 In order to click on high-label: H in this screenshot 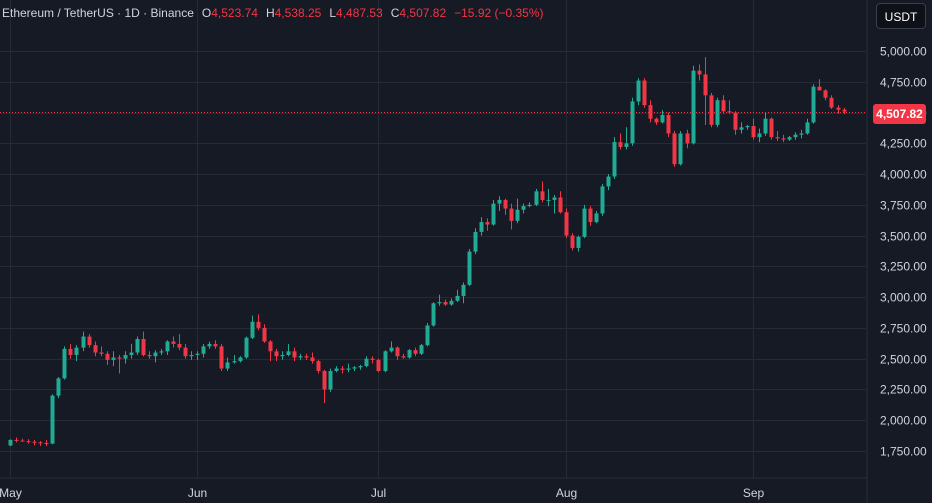, I will do `click(270, 13)`.